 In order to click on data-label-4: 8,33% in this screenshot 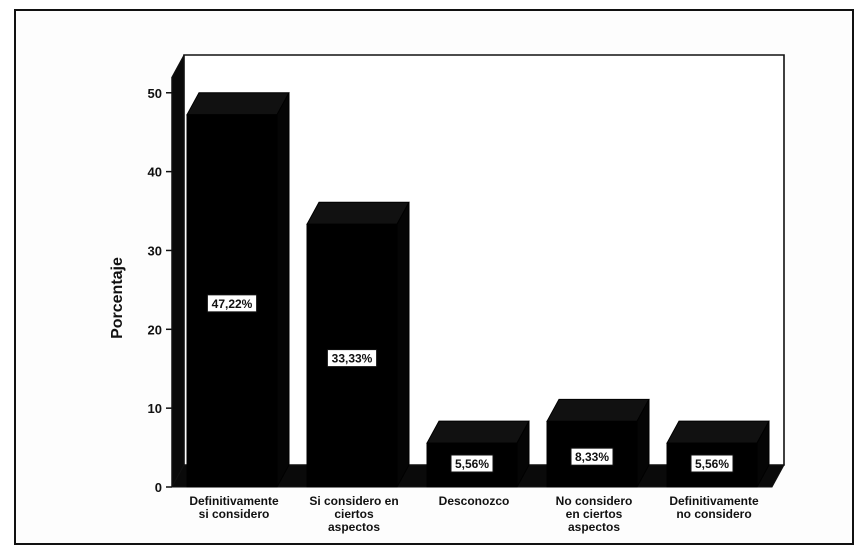, I will do `click(592, 457)`.